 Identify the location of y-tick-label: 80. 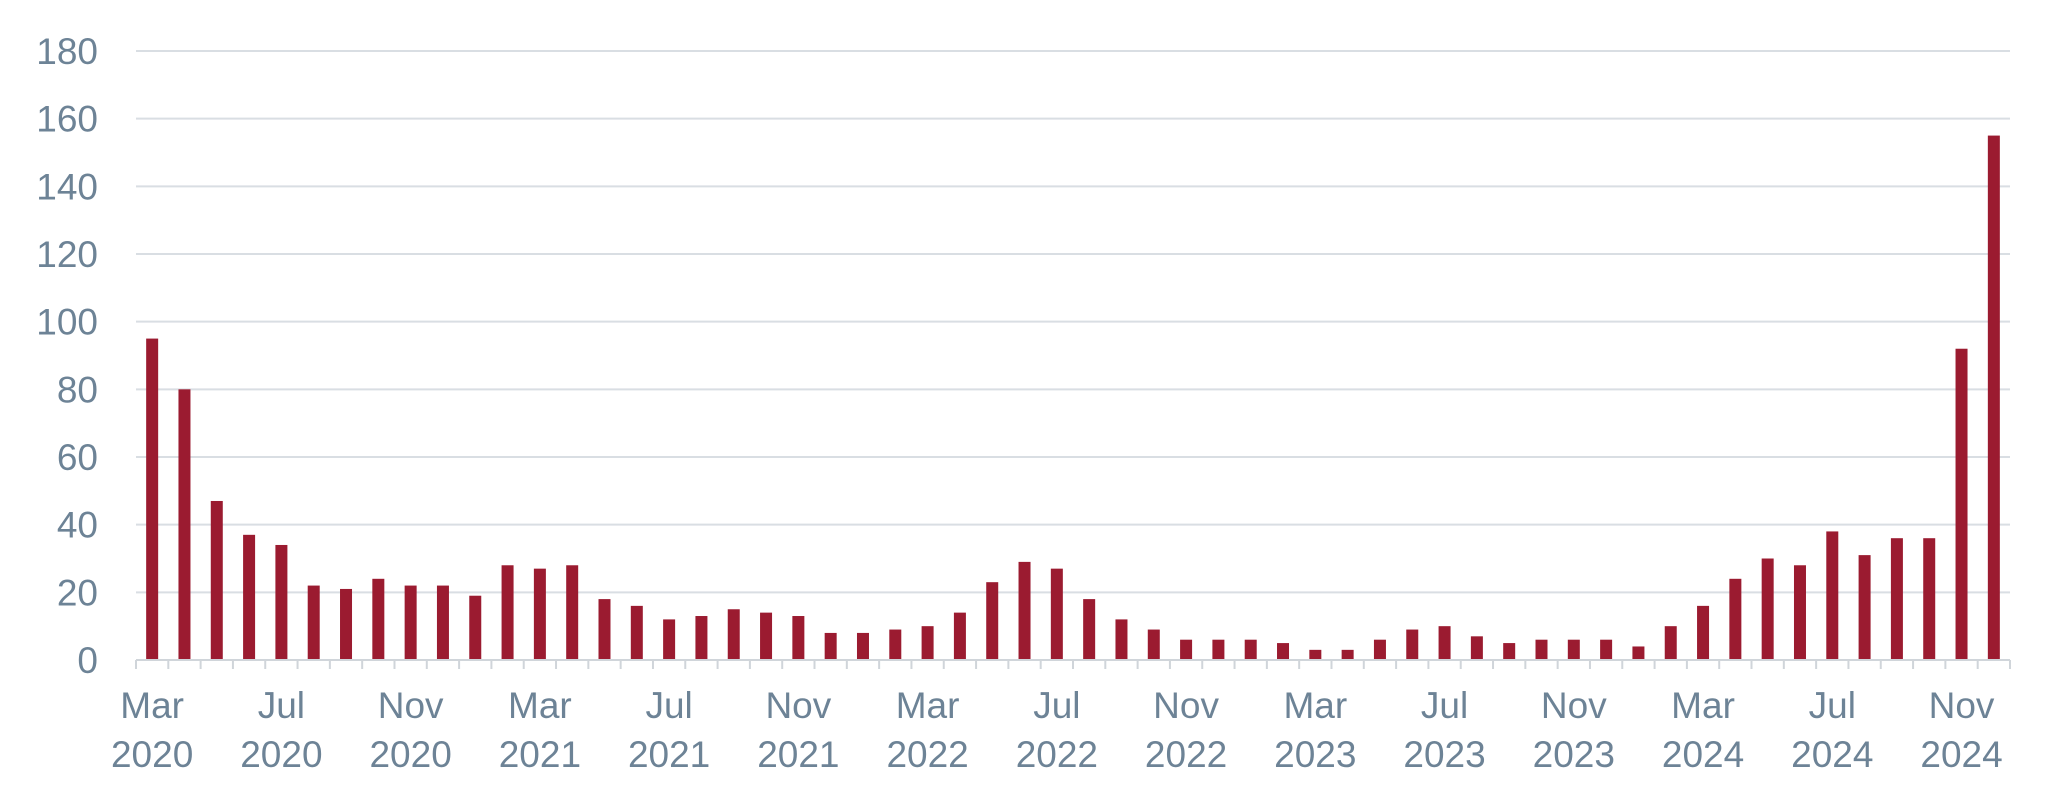
(77, 389).